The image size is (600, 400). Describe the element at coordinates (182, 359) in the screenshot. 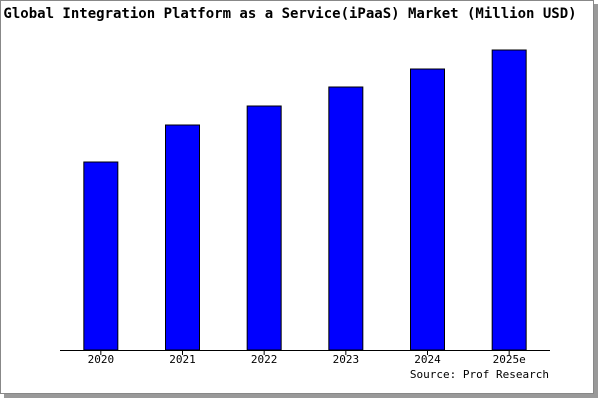

I see `x-tick-label: 2021` at that location.